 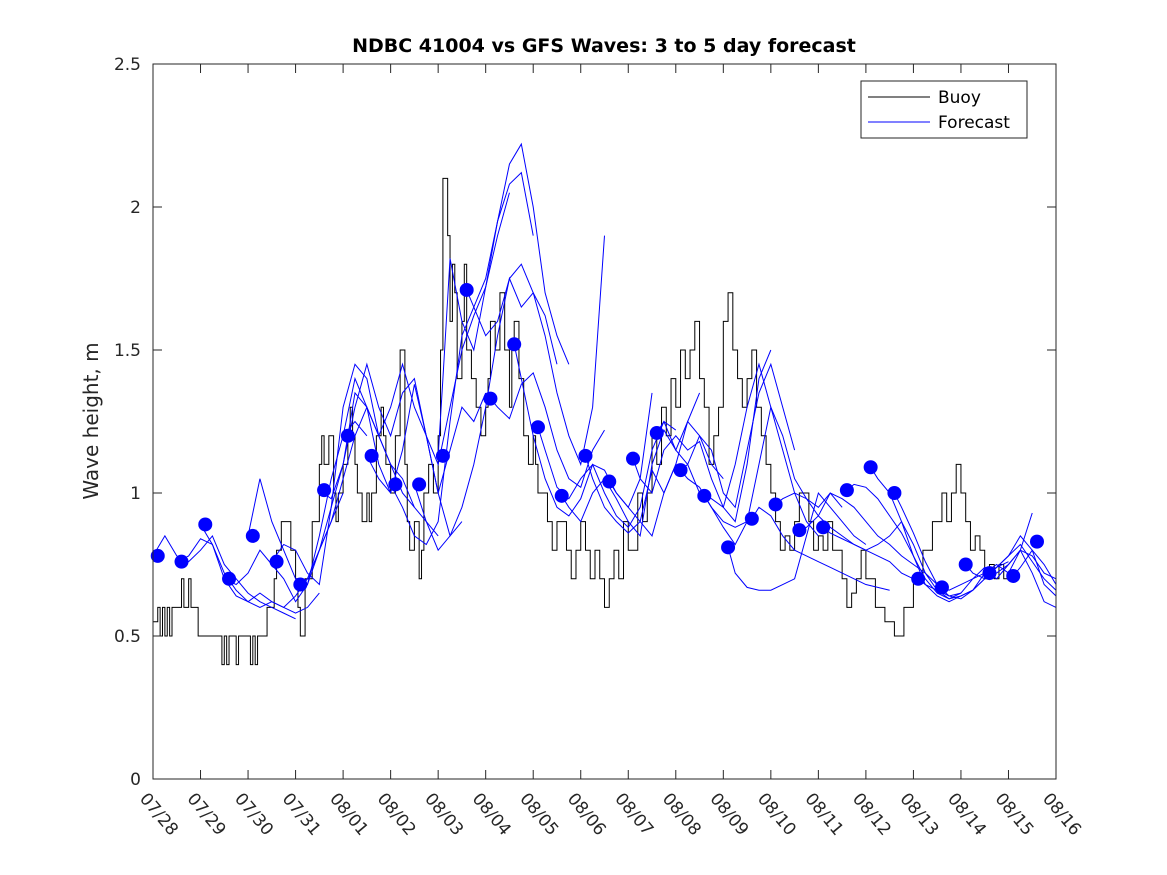 I want to click on y-tick-label: 2.5, so click(x=127, y=65).